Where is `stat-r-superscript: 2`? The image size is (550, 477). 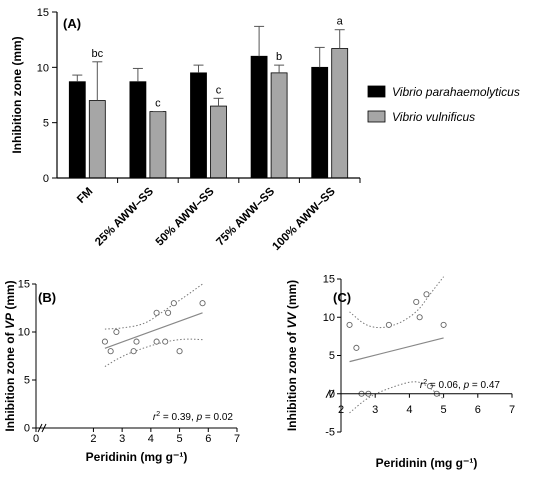
stat-r-superscript: 2 is located at coordinates (158, 414).